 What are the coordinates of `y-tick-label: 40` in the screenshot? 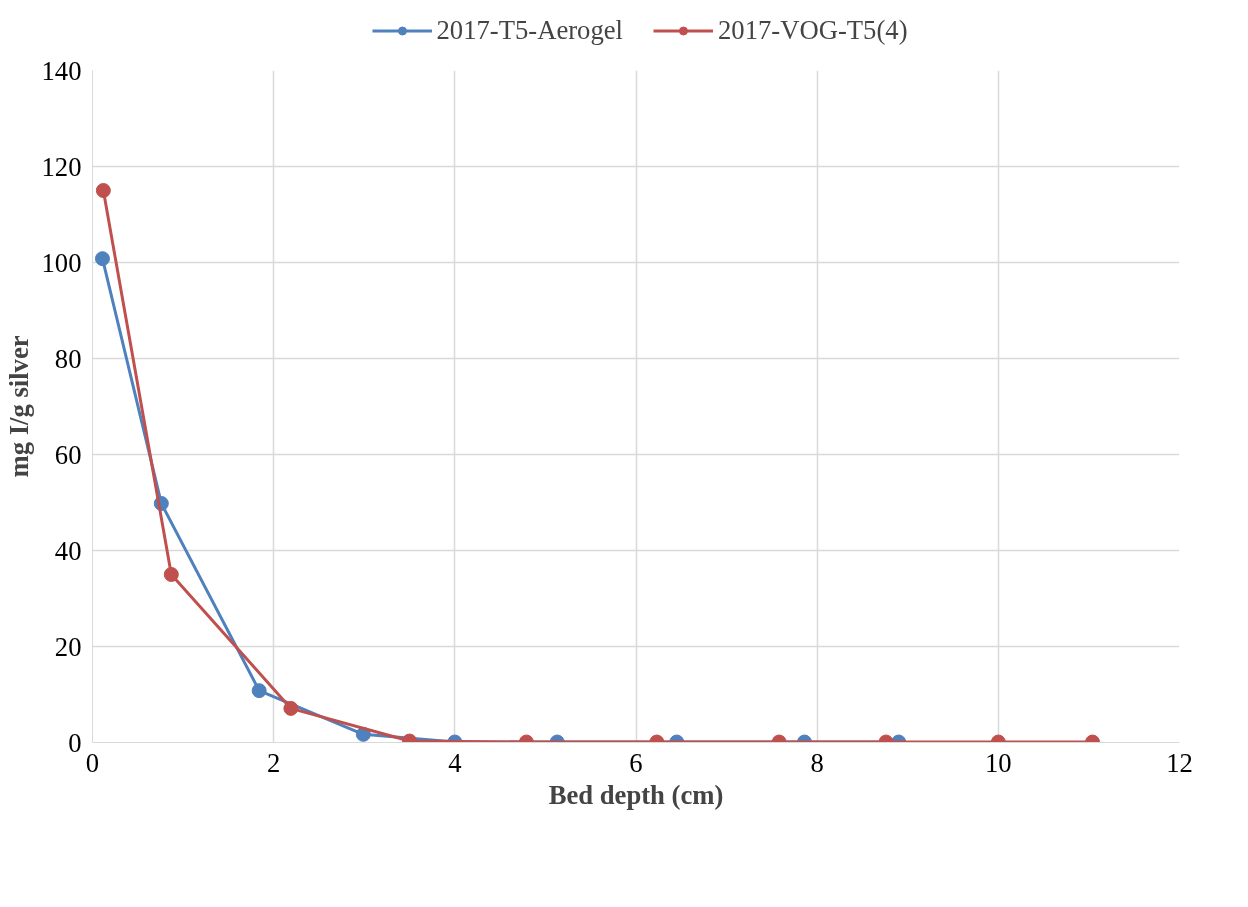 It's located at (68, 550).